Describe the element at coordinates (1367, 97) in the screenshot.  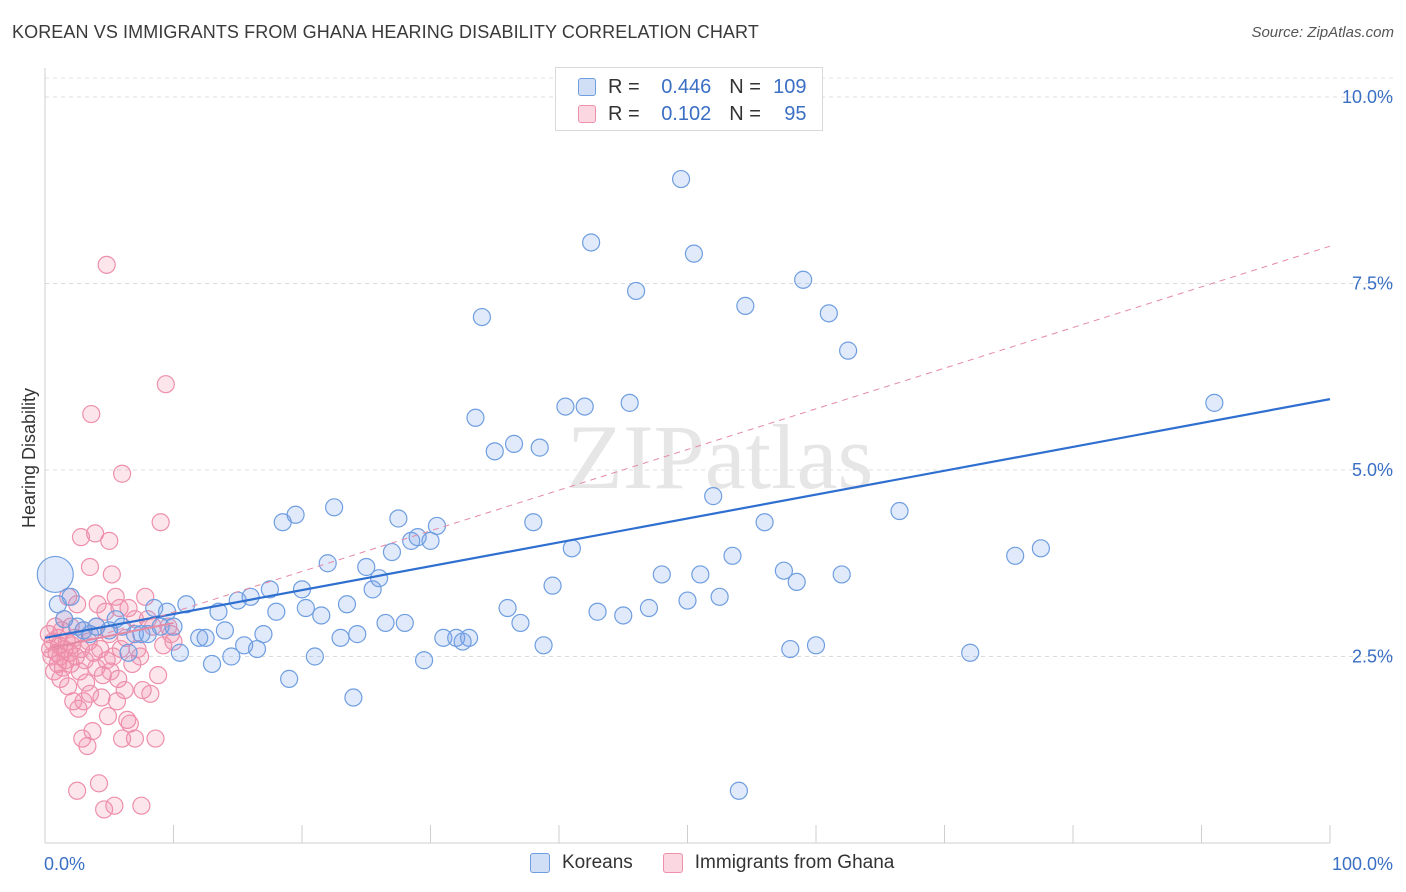
I see `y-tick-label: 10.0%` at that location.